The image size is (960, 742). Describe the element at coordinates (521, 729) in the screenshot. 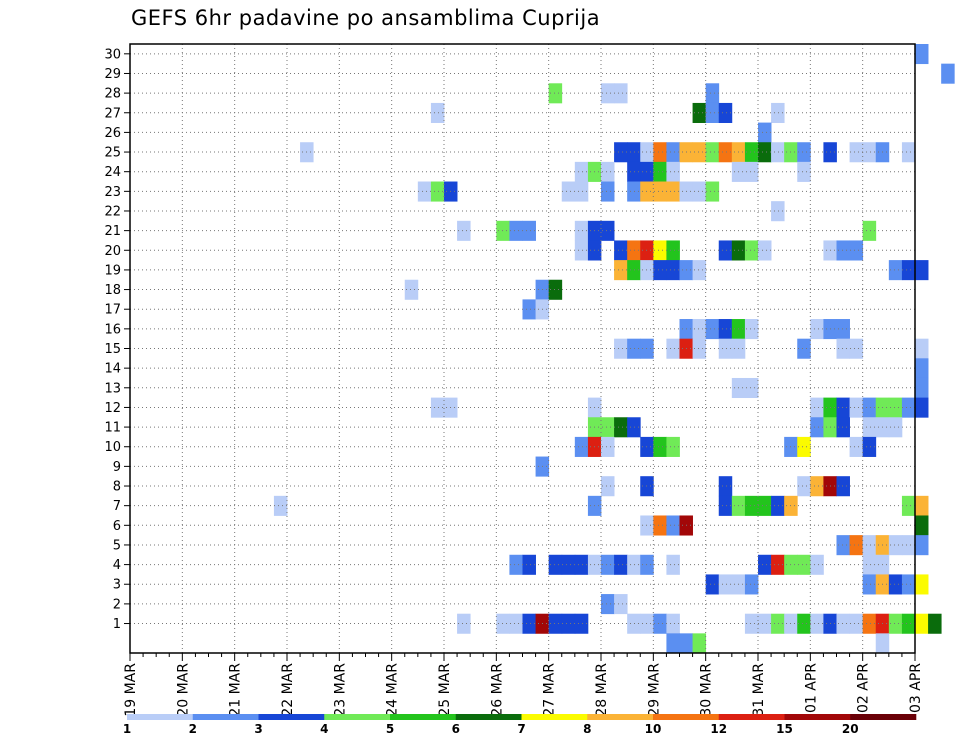

I see `legend-label: 7` at that location.